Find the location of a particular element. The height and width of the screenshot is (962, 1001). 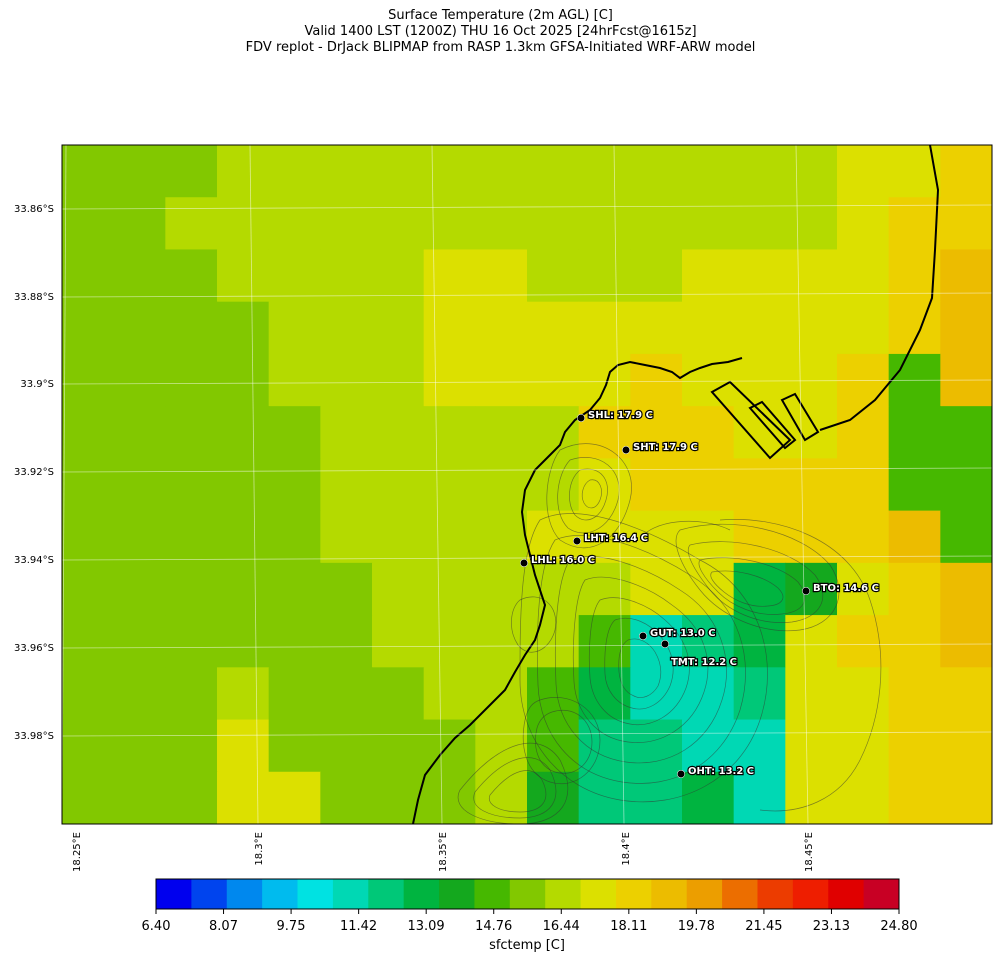

station-label: LHT: 16.4 C is located at coordinates (616, 538).